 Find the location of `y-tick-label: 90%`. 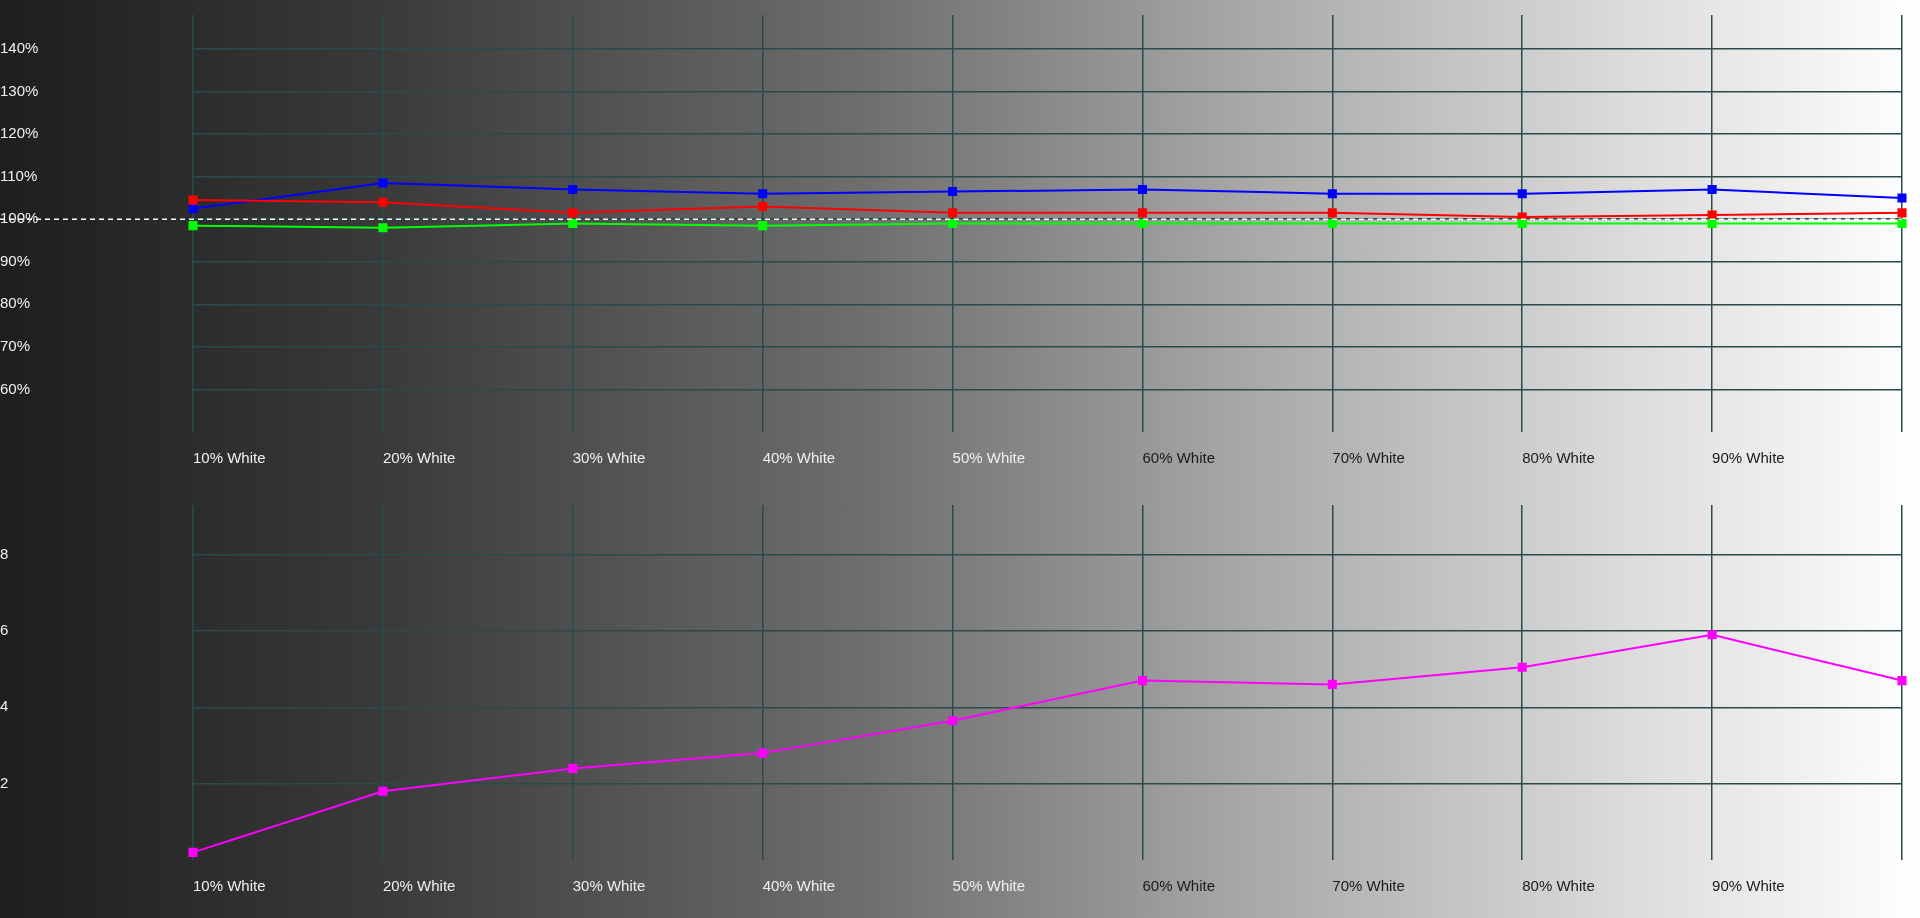

y-tick-label: 90% is located at coordinates (15, 260).